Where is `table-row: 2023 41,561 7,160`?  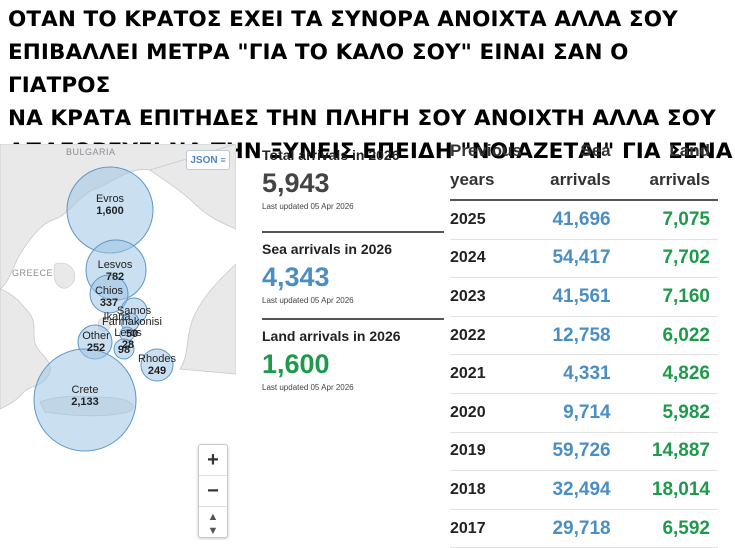
table-row: 2023 41,561 7,160 is located at coordinates (584, 297).